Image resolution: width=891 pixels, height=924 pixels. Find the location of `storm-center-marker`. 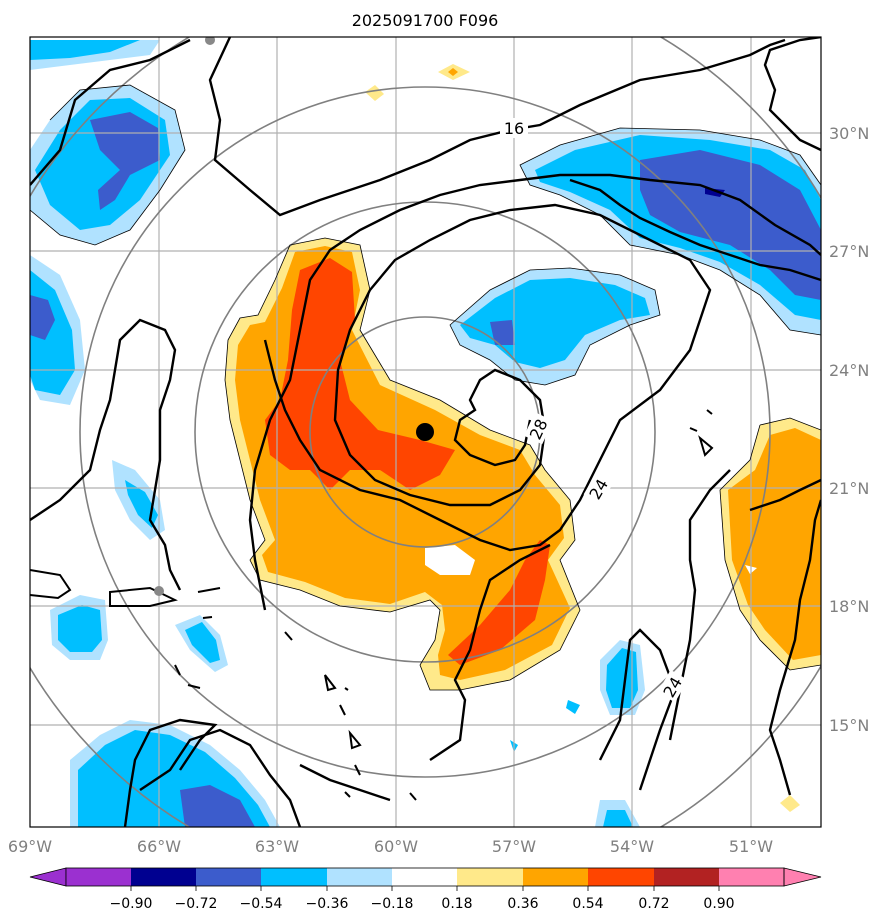

storm-center-marker is located at coordinates (425, 432).